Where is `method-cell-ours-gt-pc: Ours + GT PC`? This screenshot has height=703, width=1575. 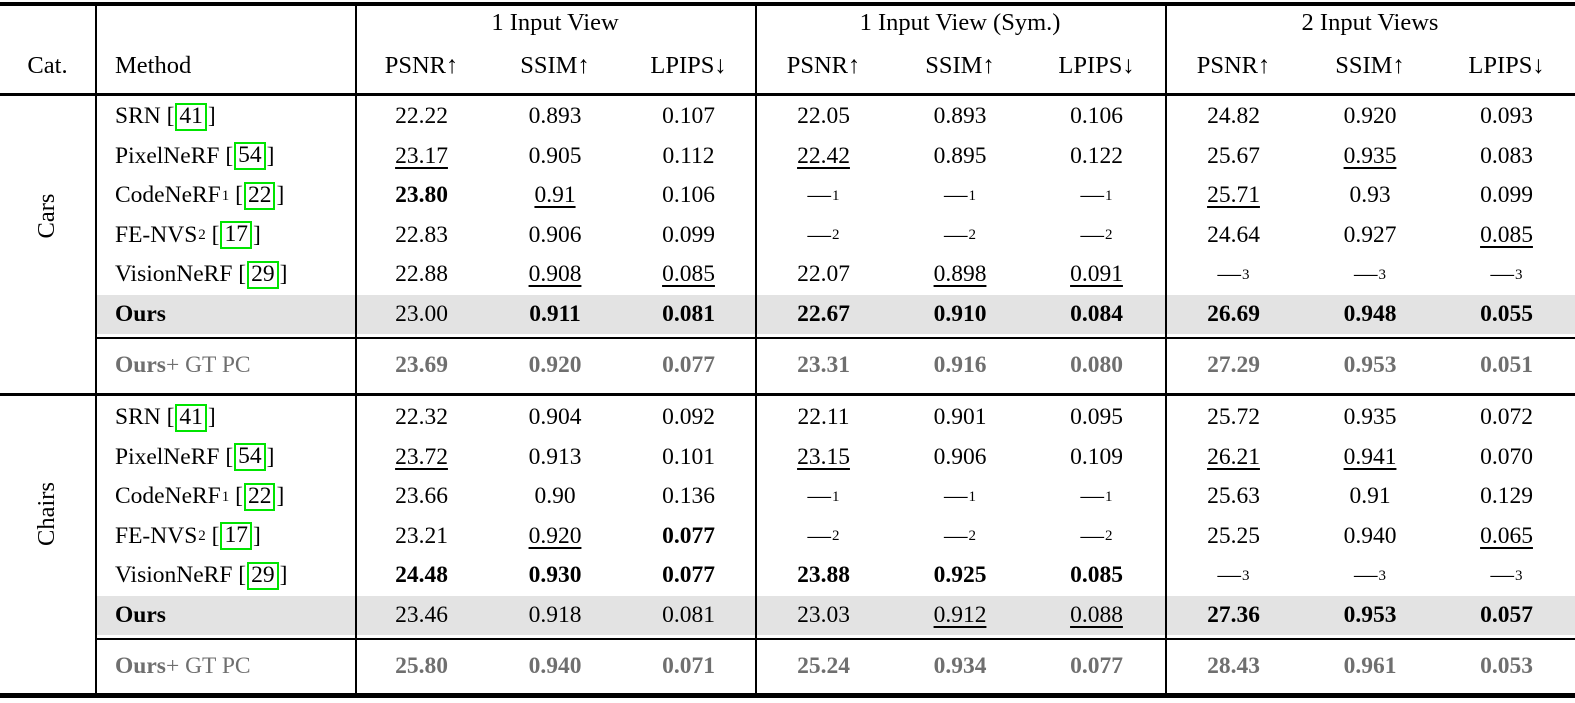 method-cell-ours-gt-pc: Ours + GT PC is located at coordinates (183, 365).